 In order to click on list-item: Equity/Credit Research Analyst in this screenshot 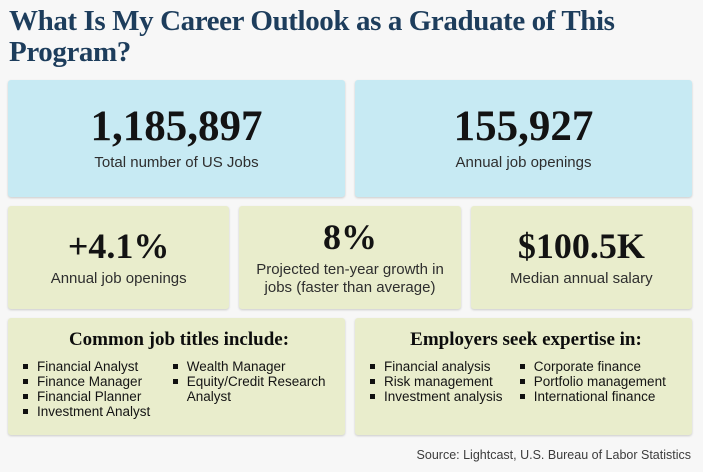, I will do `click(253, 389)`.